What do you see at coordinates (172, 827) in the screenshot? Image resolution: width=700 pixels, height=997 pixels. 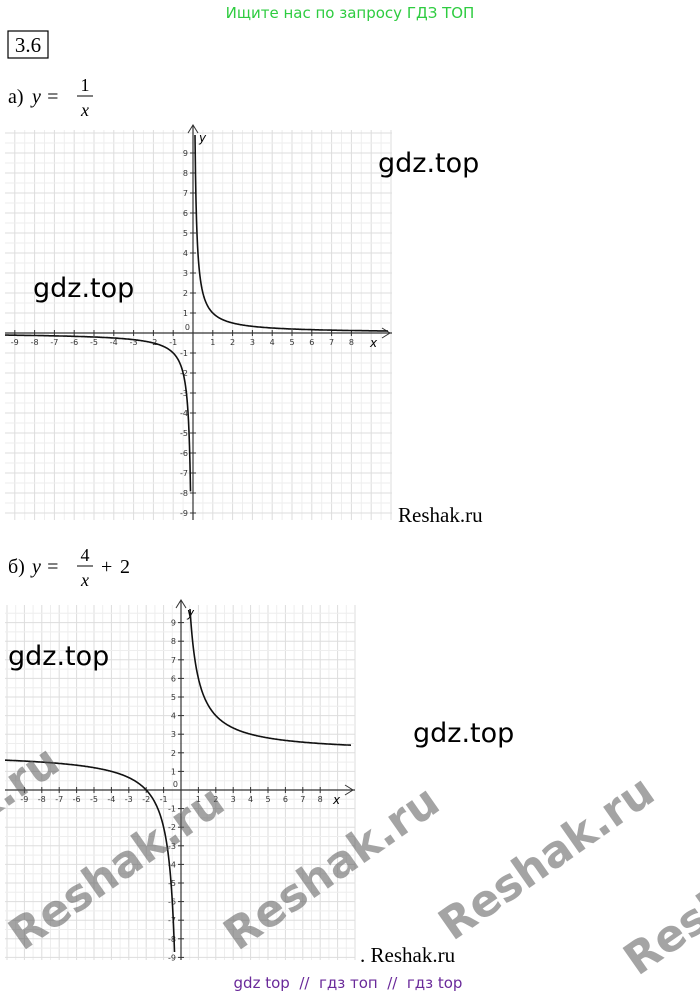 I see `y-tick-label: -2` at bounding box center [172, 827].